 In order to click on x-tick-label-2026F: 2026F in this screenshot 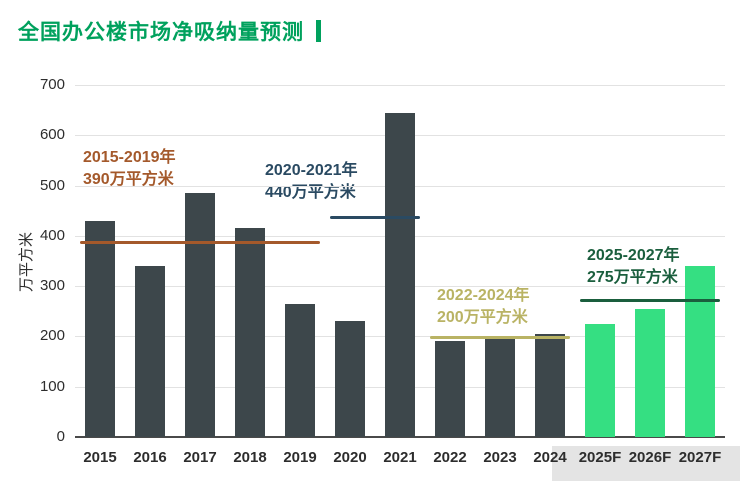, I will do `click(650, 457)`.